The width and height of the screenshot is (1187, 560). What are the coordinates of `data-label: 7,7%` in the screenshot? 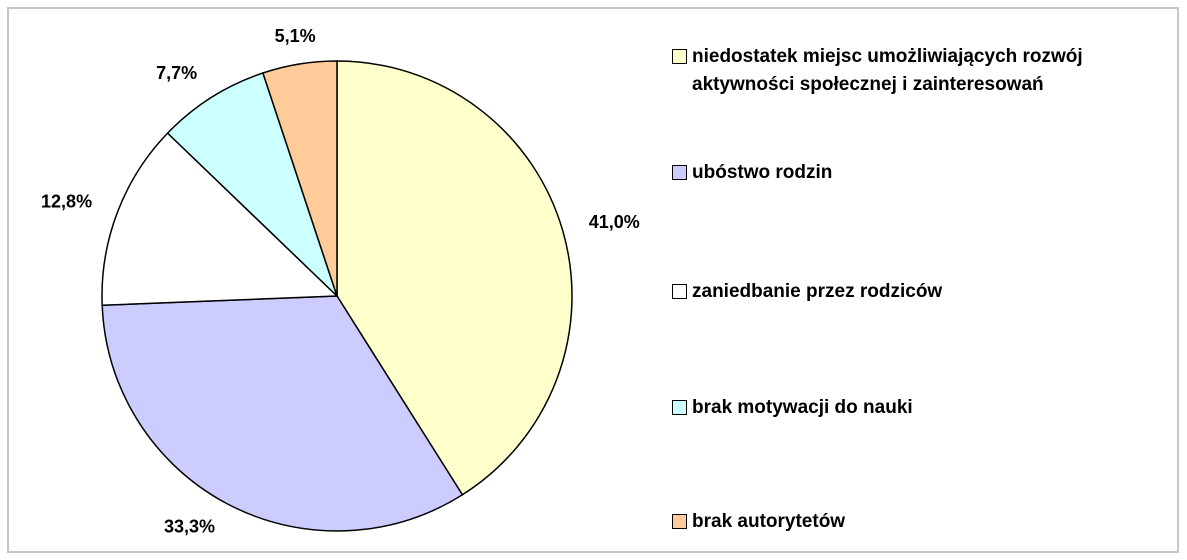 It's located at (176, 73).